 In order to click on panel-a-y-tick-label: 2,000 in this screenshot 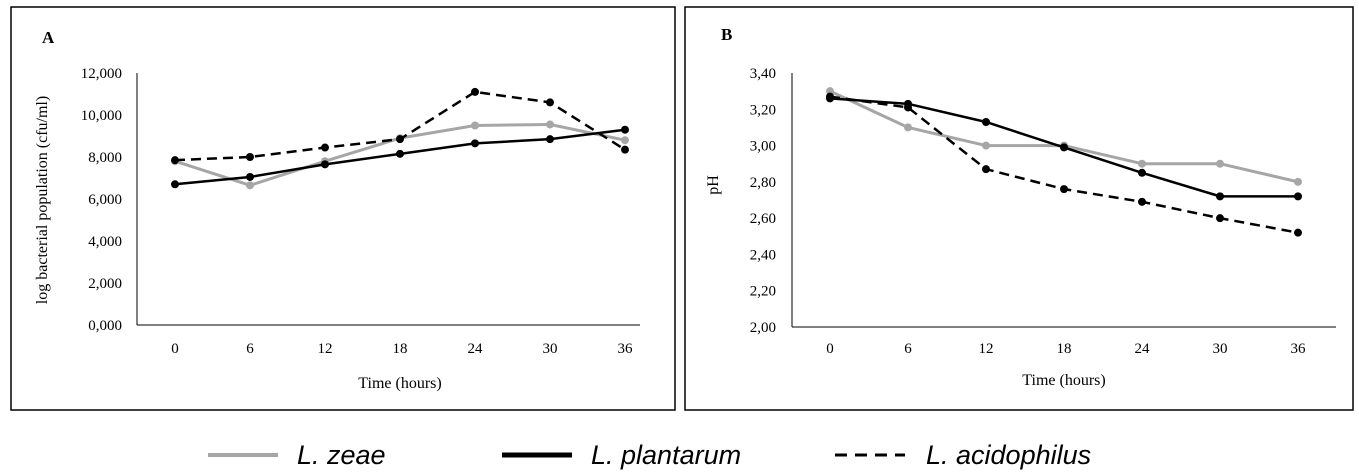, I will do `click(105, 284)`.